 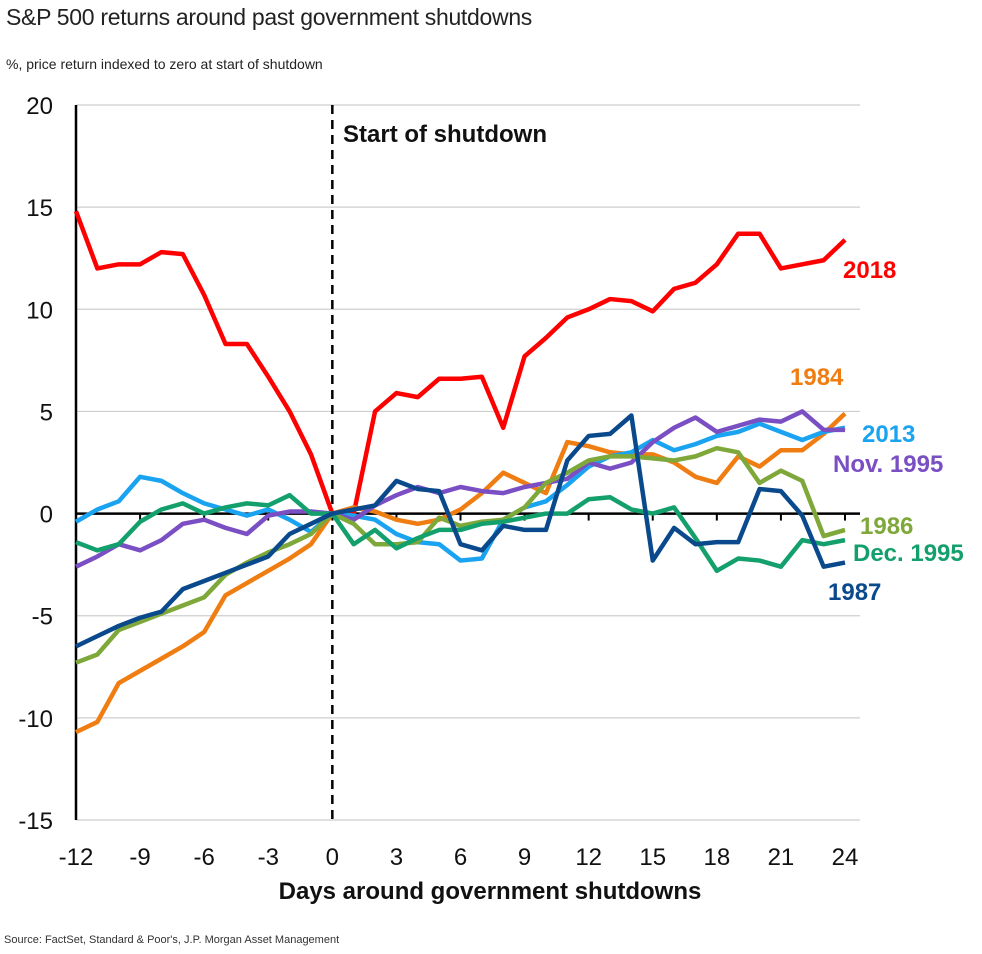 What do you see at coordinates (781, 857) in the screenshot?
I see `x-tick-label: 21` at bounding box center [781, 857].